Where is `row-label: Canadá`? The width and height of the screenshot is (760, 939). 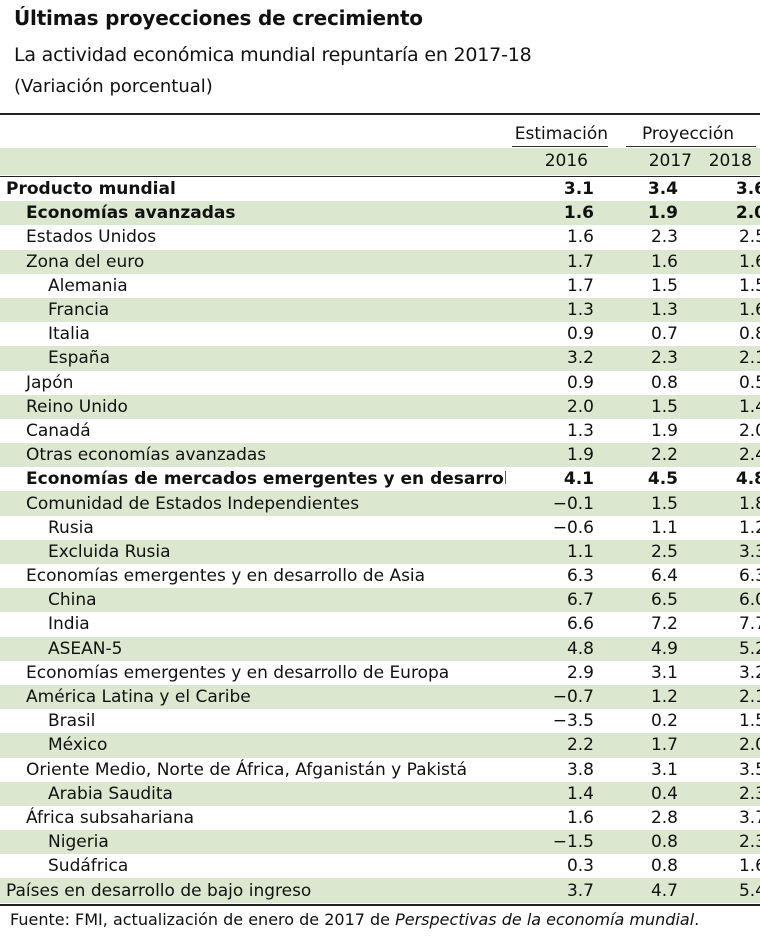 row-label: Canadá is located at coordinates (58, 430).